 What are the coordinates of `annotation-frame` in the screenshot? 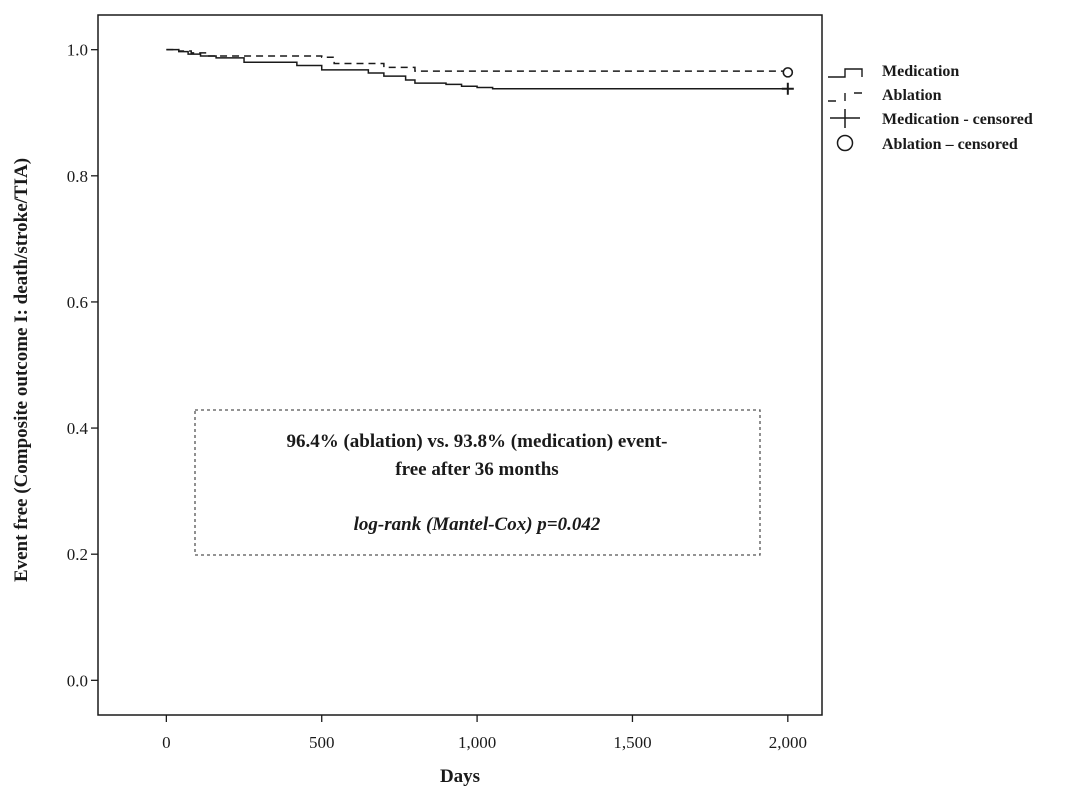 It's located at (477, 482).